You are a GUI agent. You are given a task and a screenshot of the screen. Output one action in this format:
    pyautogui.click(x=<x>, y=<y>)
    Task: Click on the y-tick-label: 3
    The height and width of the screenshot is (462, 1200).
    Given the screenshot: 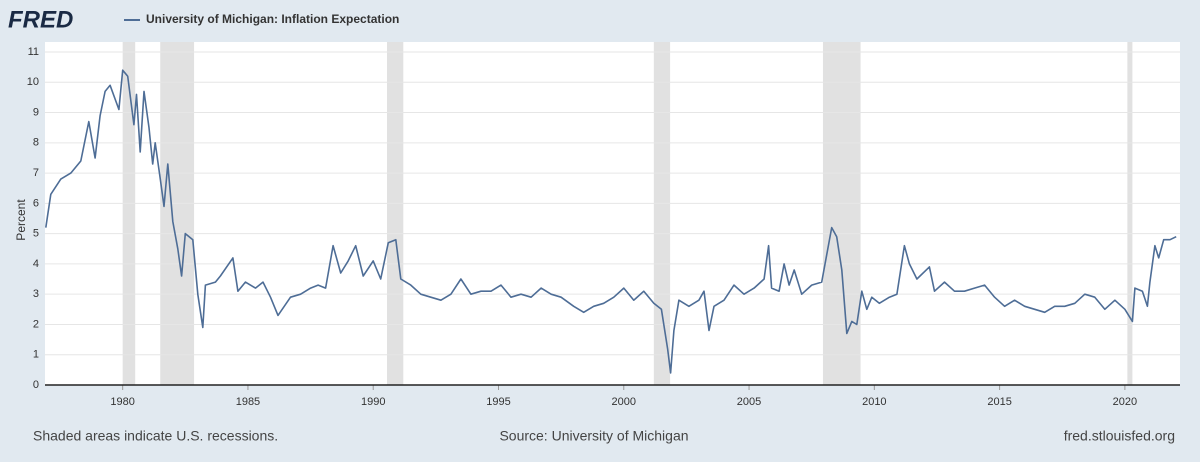 What is the action you would take?
    pyautogui.click(x=36, y=294)
    